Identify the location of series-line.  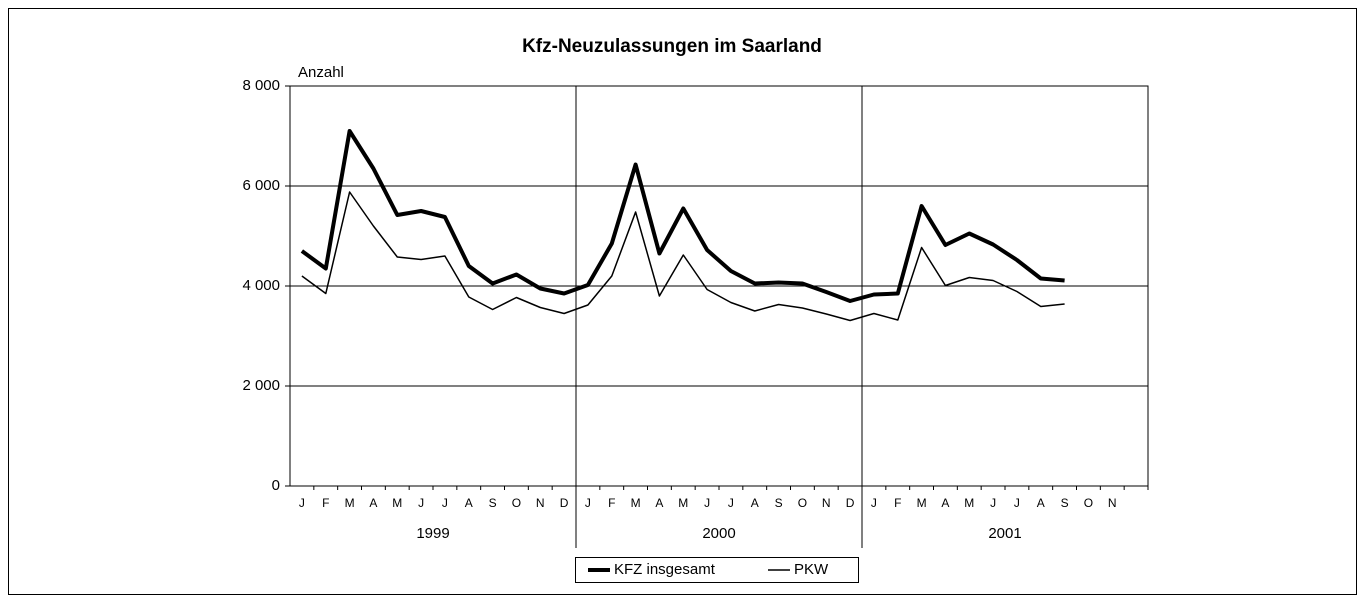
(683, 256).